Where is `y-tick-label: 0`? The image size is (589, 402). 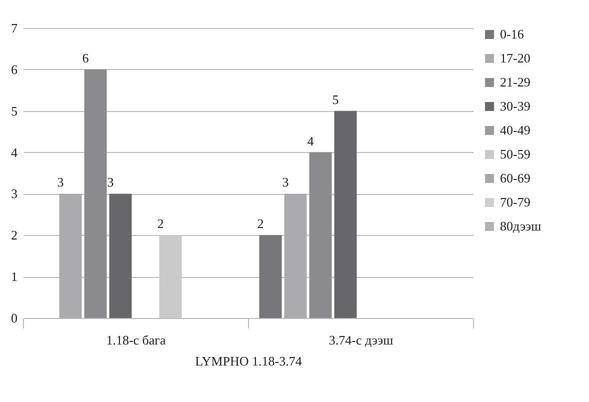
y-tick-label: 0 is located at coordinates (14, 318).